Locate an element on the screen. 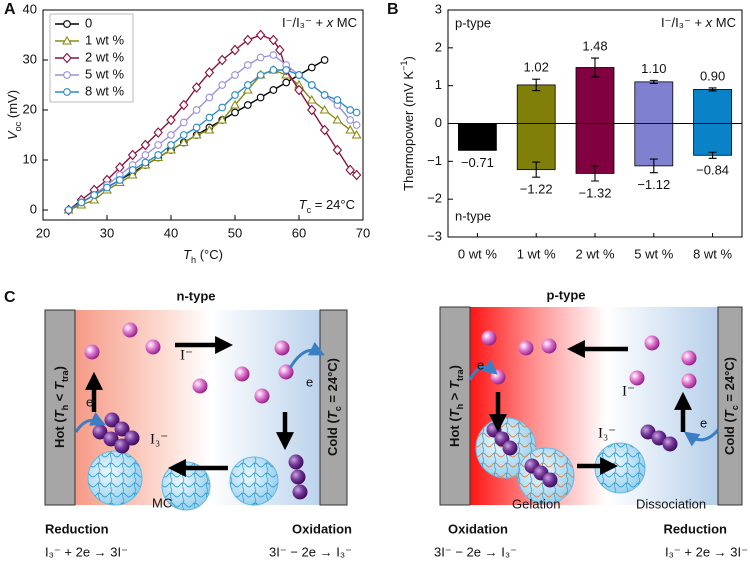  x-tick-label: 2 wt % is located at coordinates (594, 253).